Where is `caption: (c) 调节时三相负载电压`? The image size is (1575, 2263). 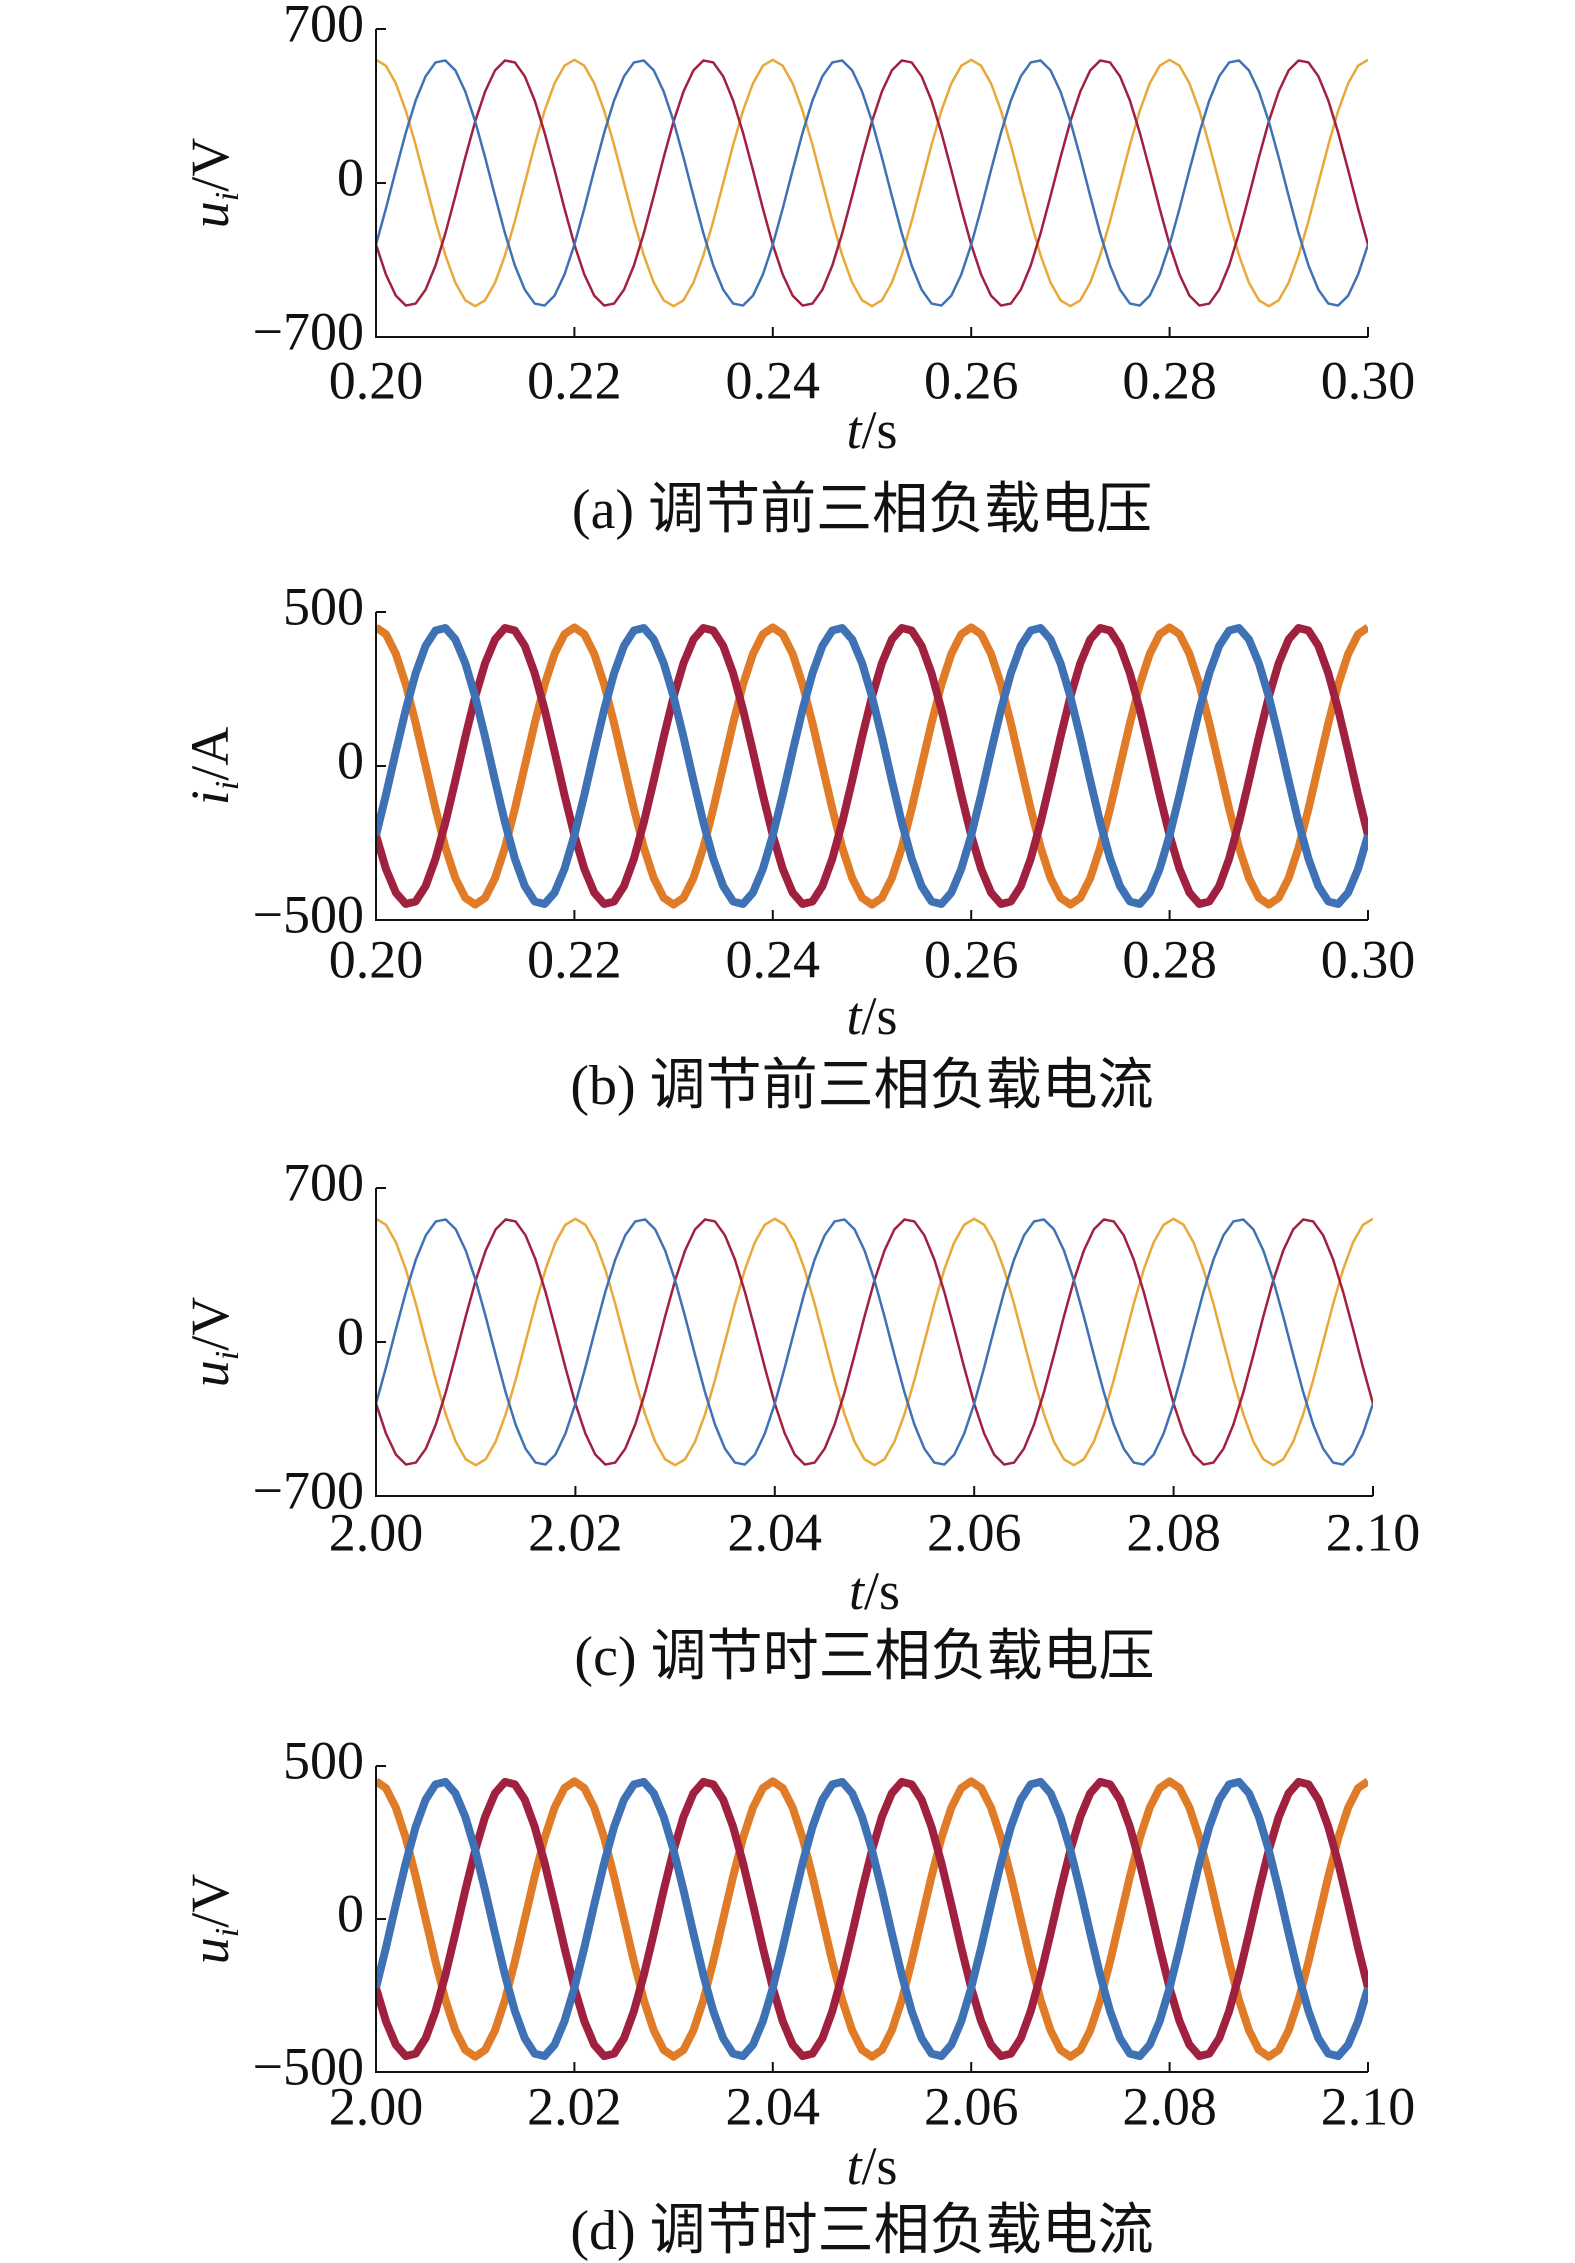
caption: (c) 调节时三相负载电压 is located at coordinates (864, 1657).